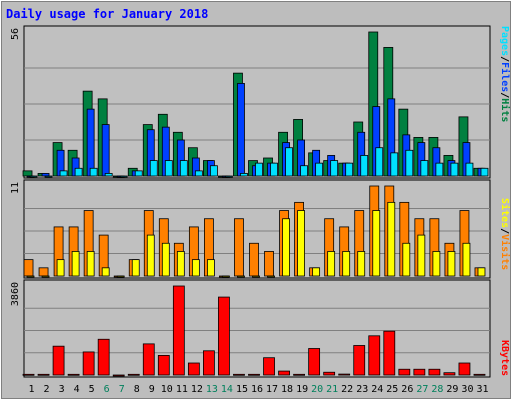 This screenshot has width=512, height=400. I want to click on legend-label-pages: Pages, so click(504, 41).